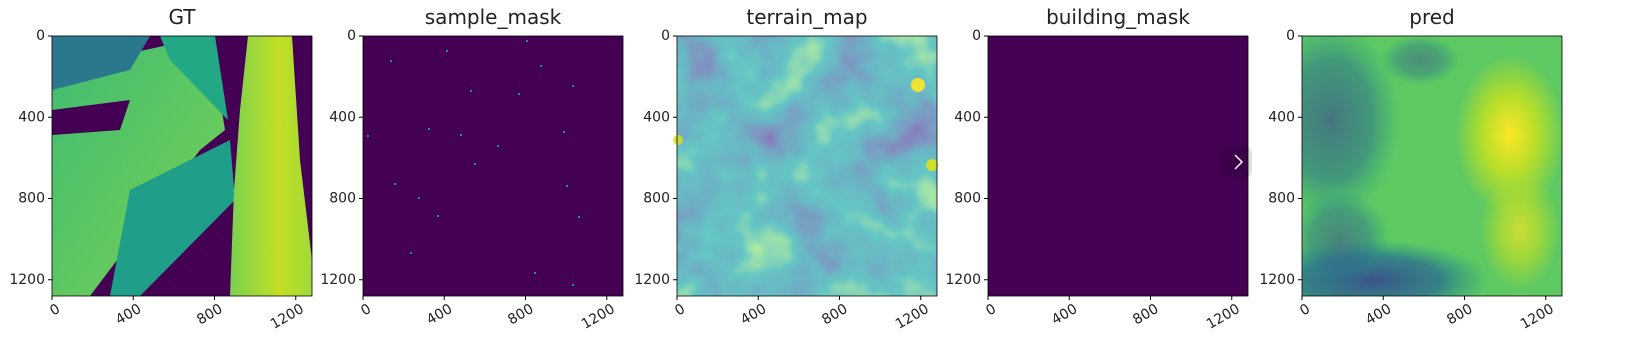 The image size is (1629, 360). Describe the element at coordinates (806, 17) in the screenshot. I see `panel-title: terrain_map` at that location.